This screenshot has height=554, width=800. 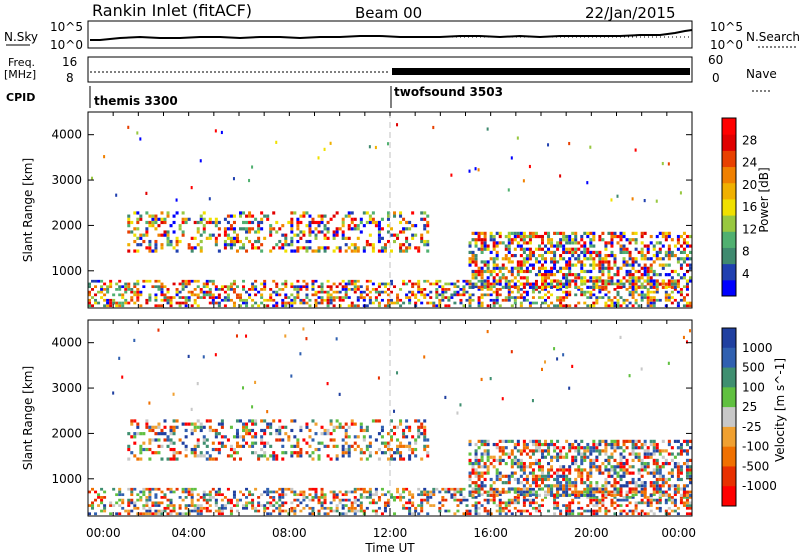 What do you see at coordinates (66, 180) in the screenshot?
I see `y-tick-label: 3000` at bounding box center [66, 180].